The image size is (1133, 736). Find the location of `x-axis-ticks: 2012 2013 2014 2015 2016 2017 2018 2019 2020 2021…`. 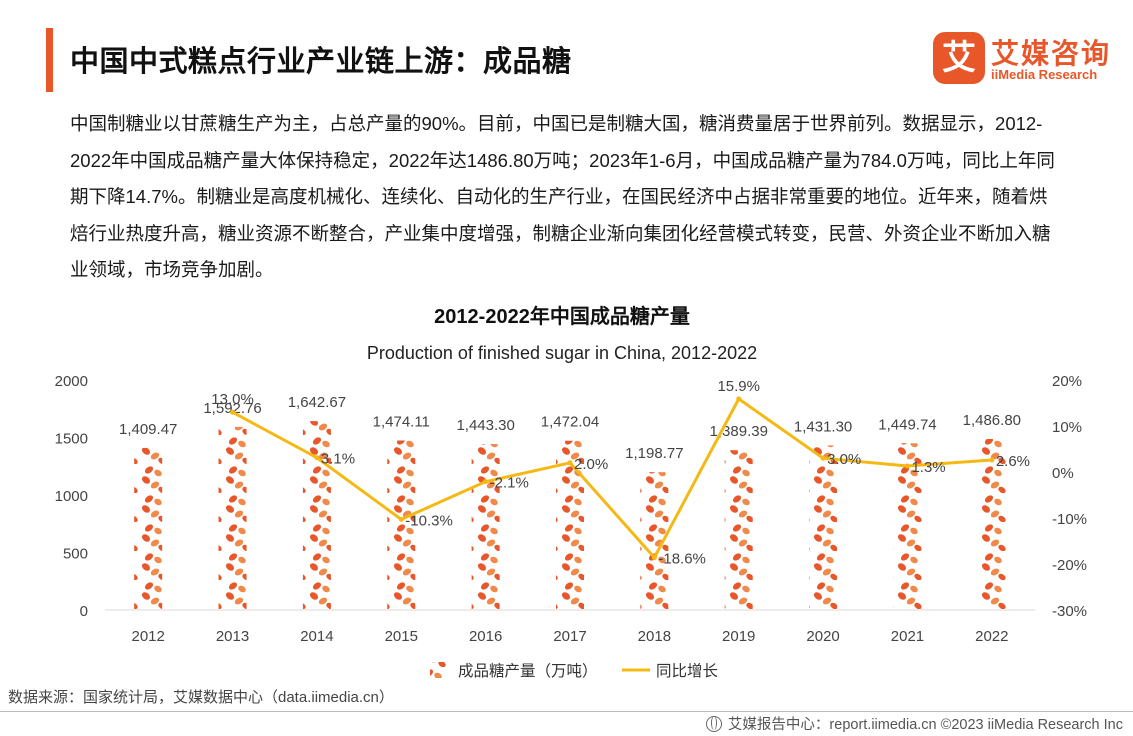

x-axis-ticks: 2012 2013 2014 2015 2016 2017 2018 2019 2020 2021… is located at coordinates (569, 636).